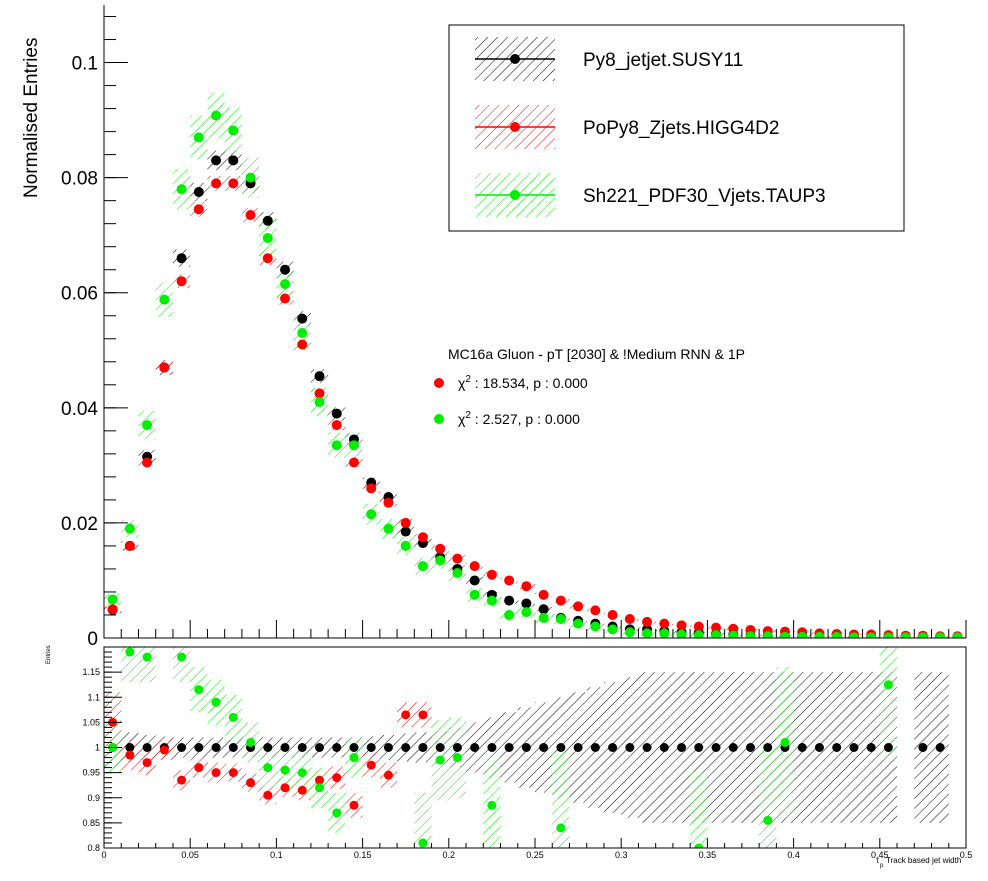 The height and width of the screenshot is (881, 988). What do you see at coordinates (91, 773) in the screenshot?
I see `ratio-y-tick-label: 0.95` at bounding box center [91, 773].